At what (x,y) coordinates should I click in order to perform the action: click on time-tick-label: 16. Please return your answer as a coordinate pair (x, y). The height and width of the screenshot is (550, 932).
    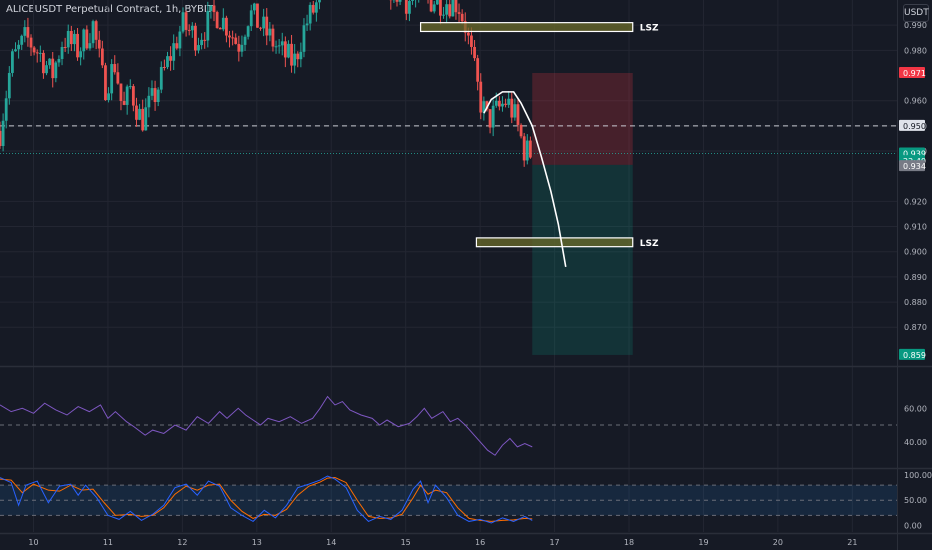
    Looking at the image, I should click on (480, 542).